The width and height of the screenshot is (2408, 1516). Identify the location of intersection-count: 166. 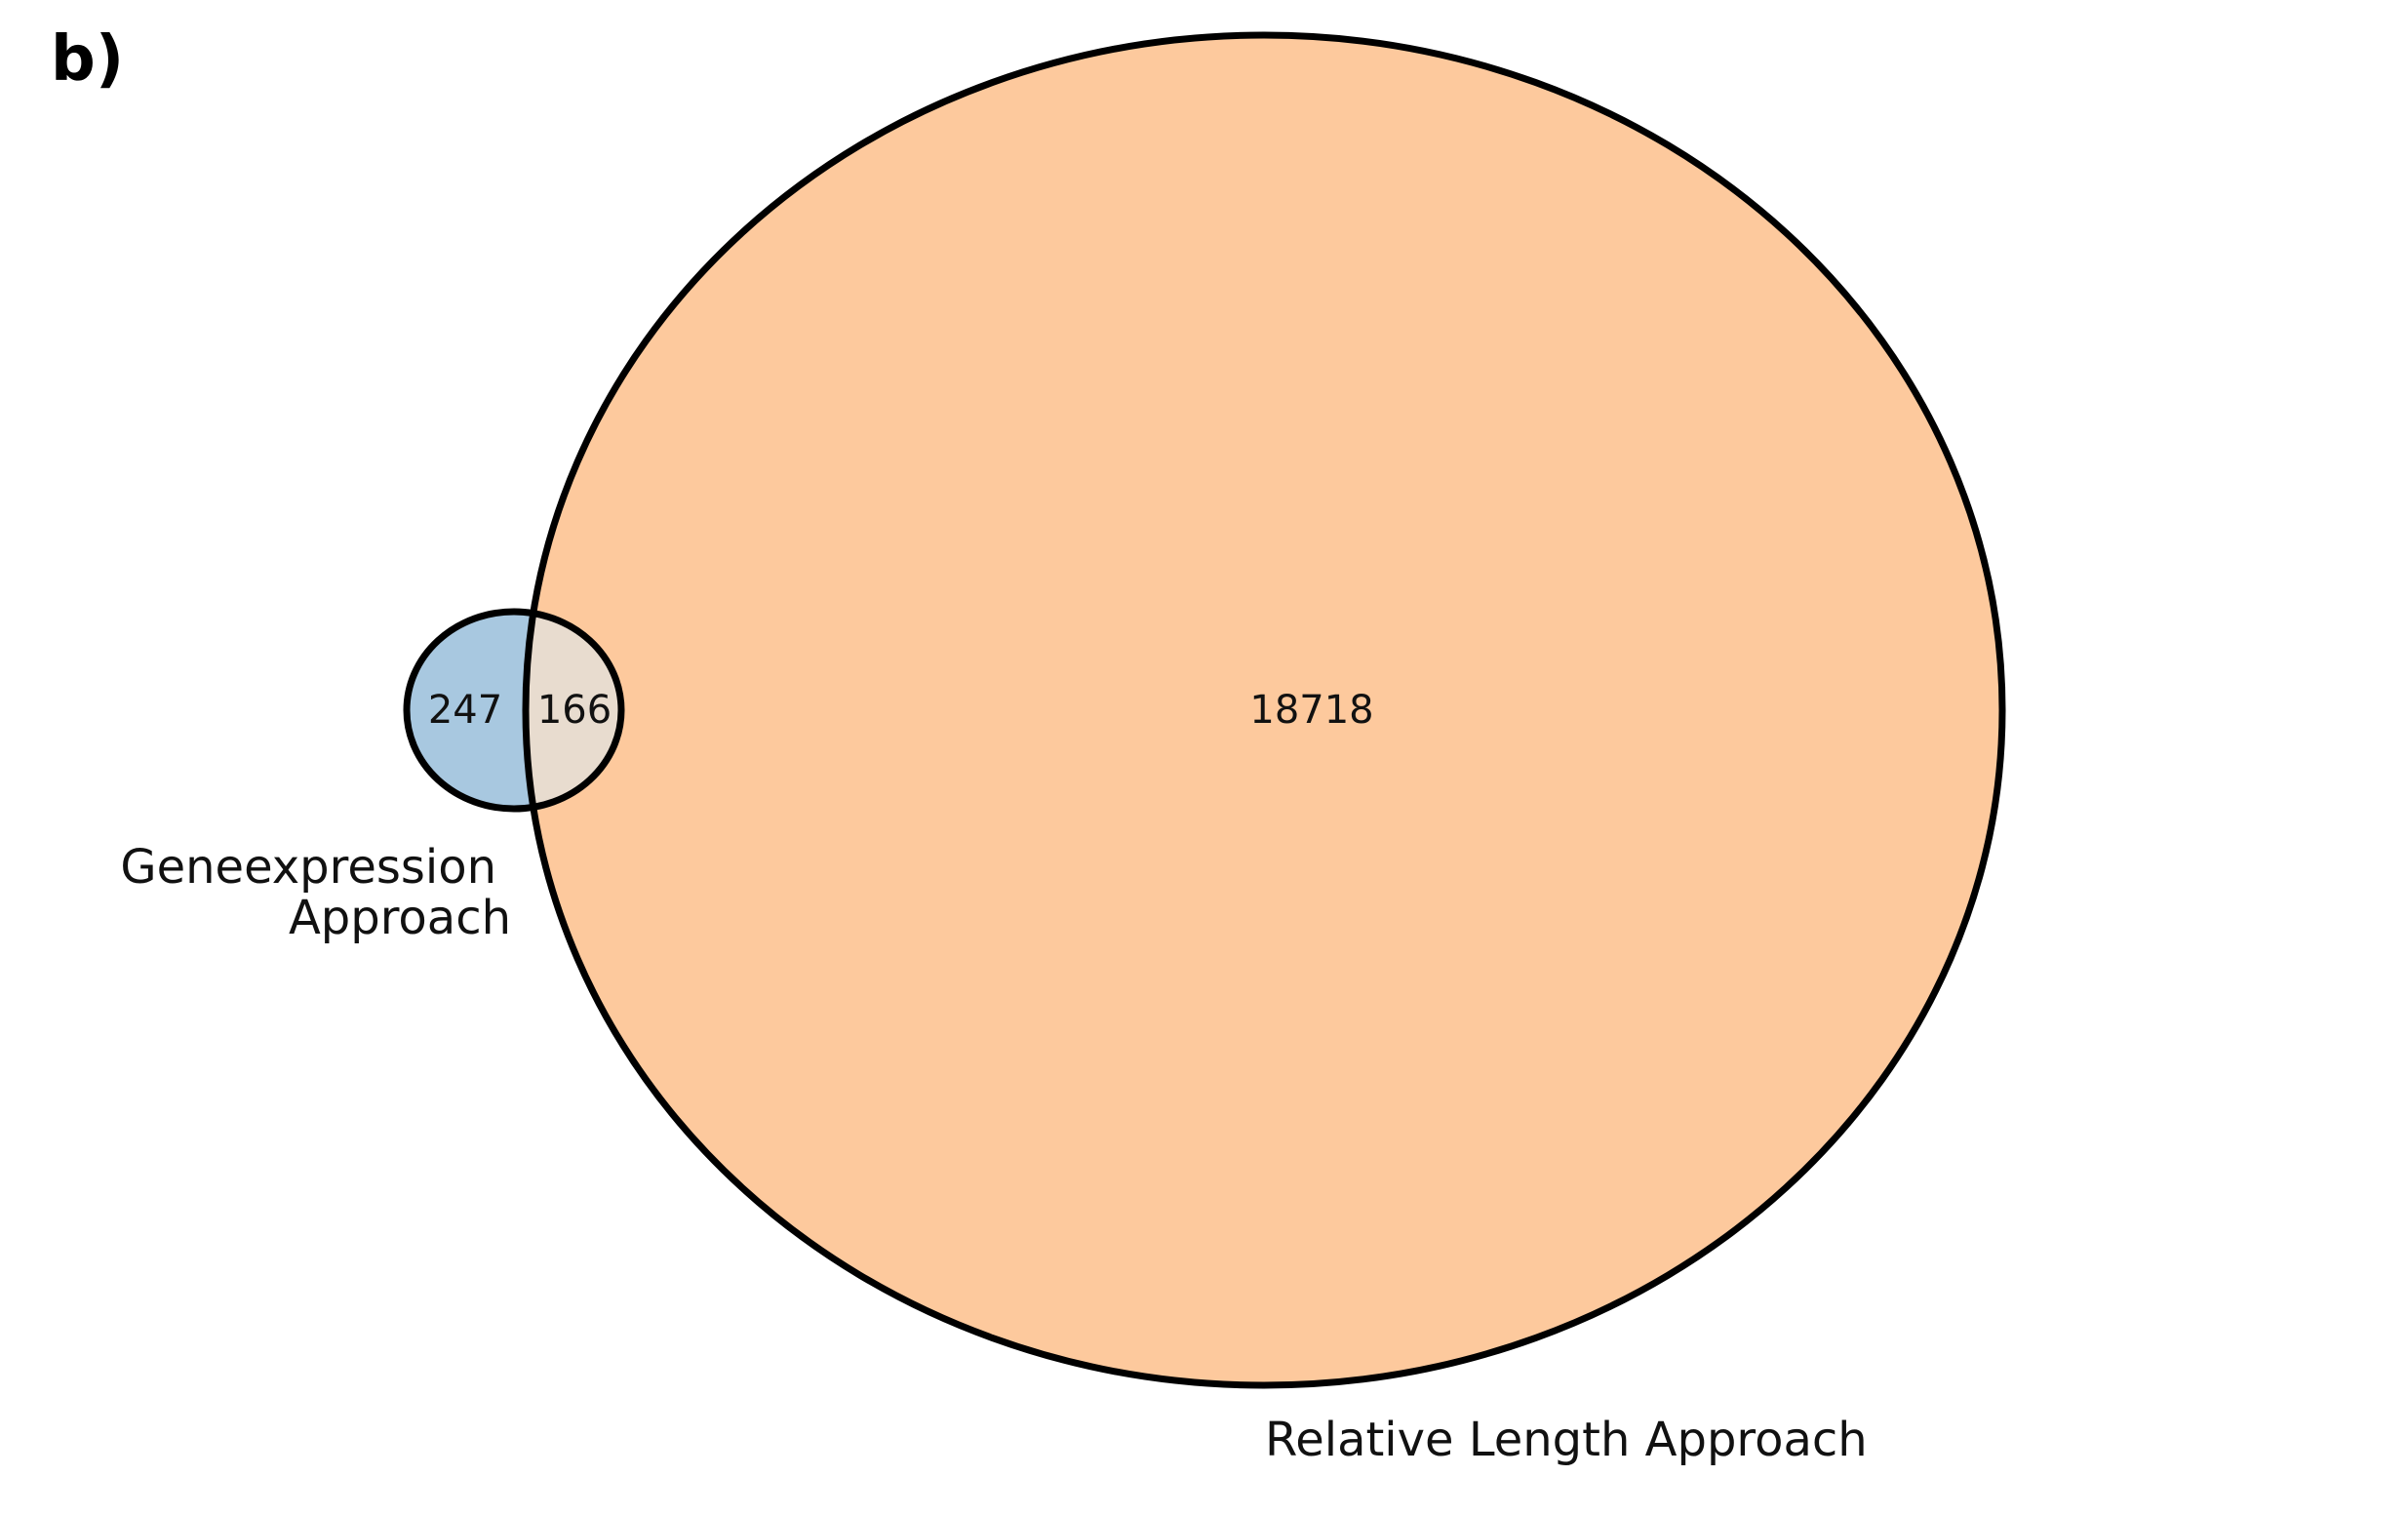
(575, 710).